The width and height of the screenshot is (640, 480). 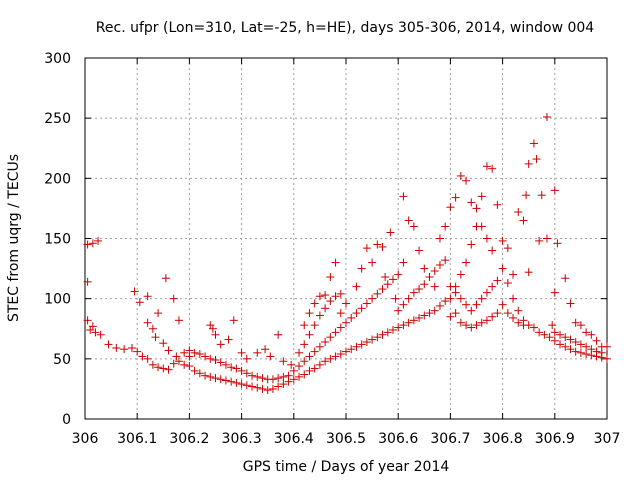 What do you see at coordinates (294, 439) in the screenshot?
I see `x-tick-label: 306.4` at bounding box center [294, 439].